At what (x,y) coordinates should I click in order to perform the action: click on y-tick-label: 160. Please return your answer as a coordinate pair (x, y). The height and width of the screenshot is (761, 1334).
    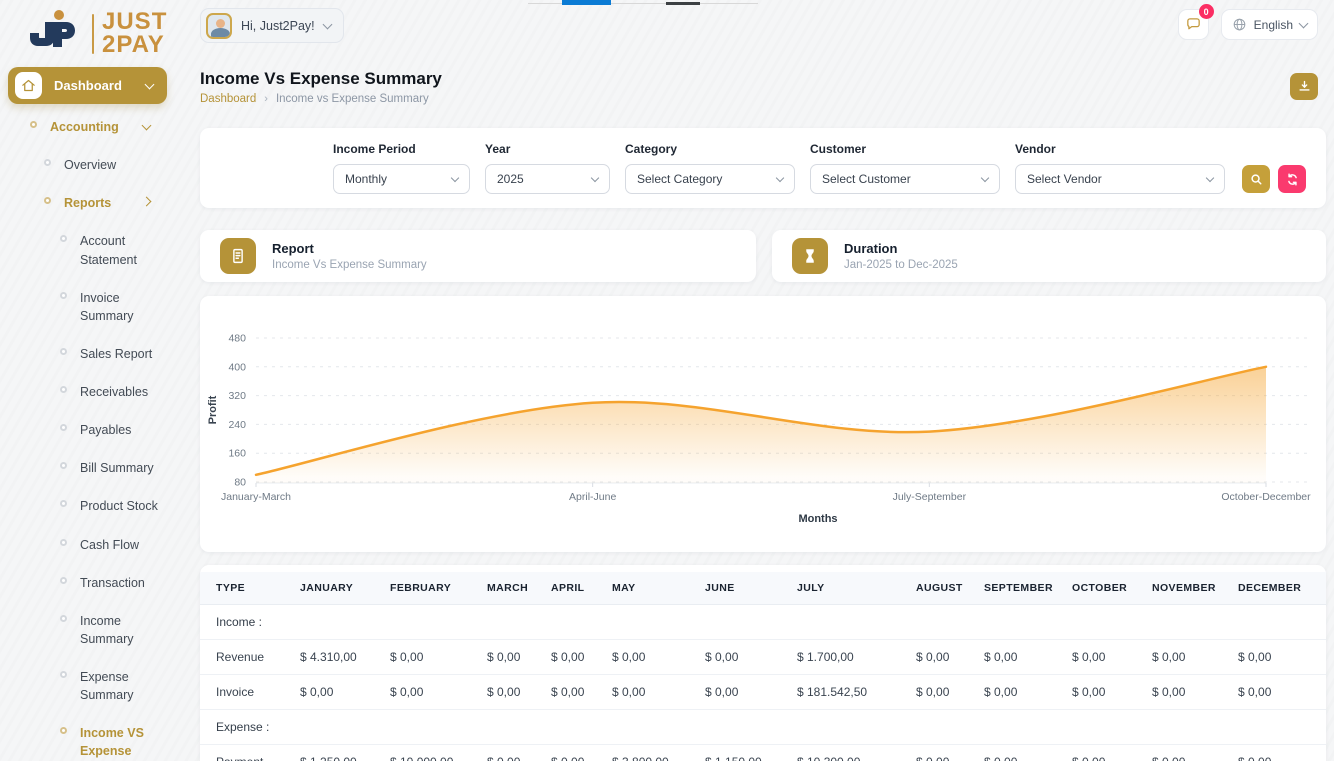
    Looking at the image, I should click on (237, 454).